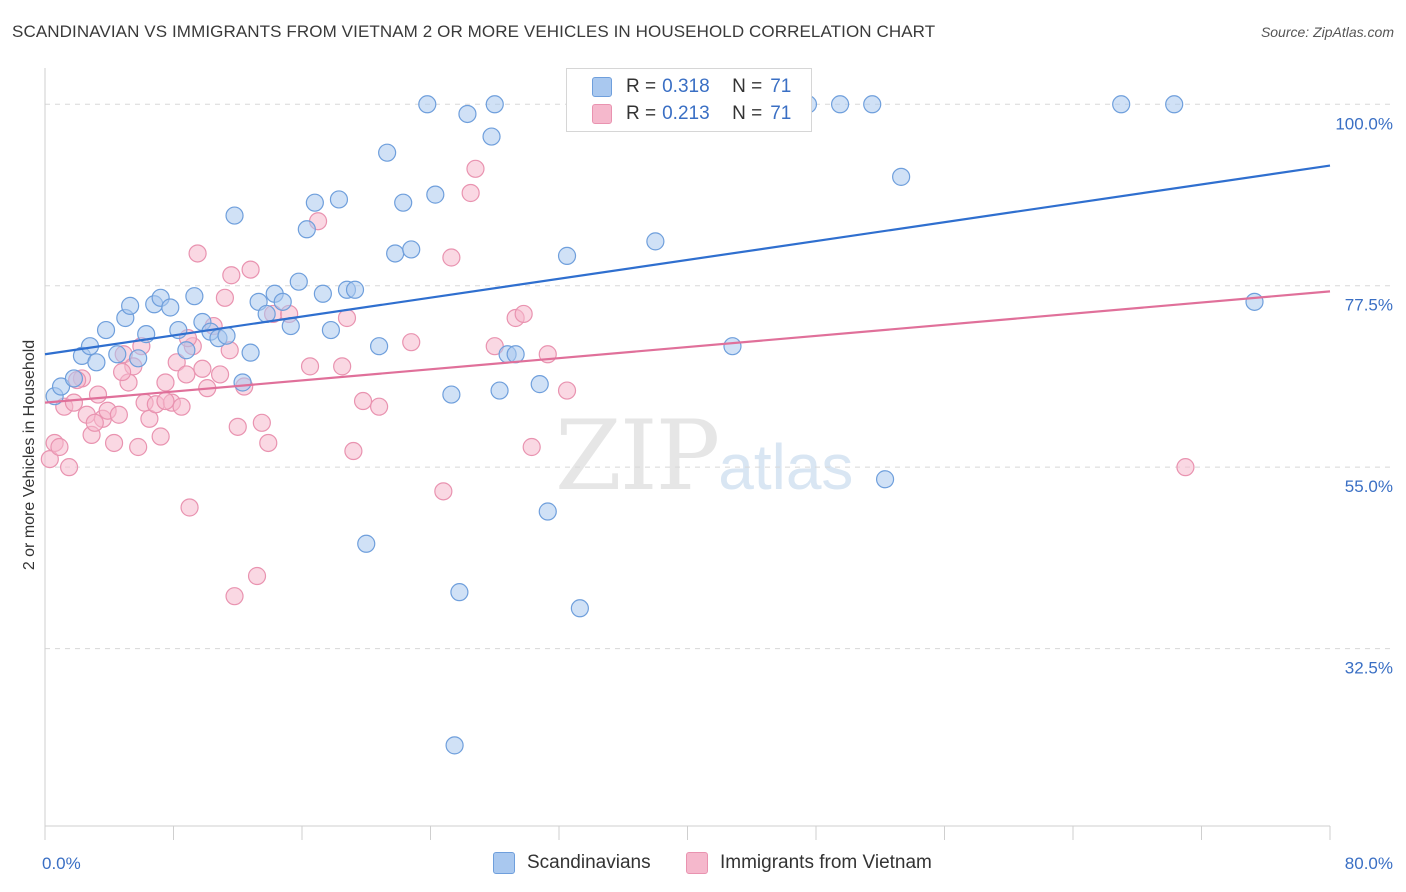  I want to click on source-credit: Source: ZipAtlas.com, so click(1327, 32).